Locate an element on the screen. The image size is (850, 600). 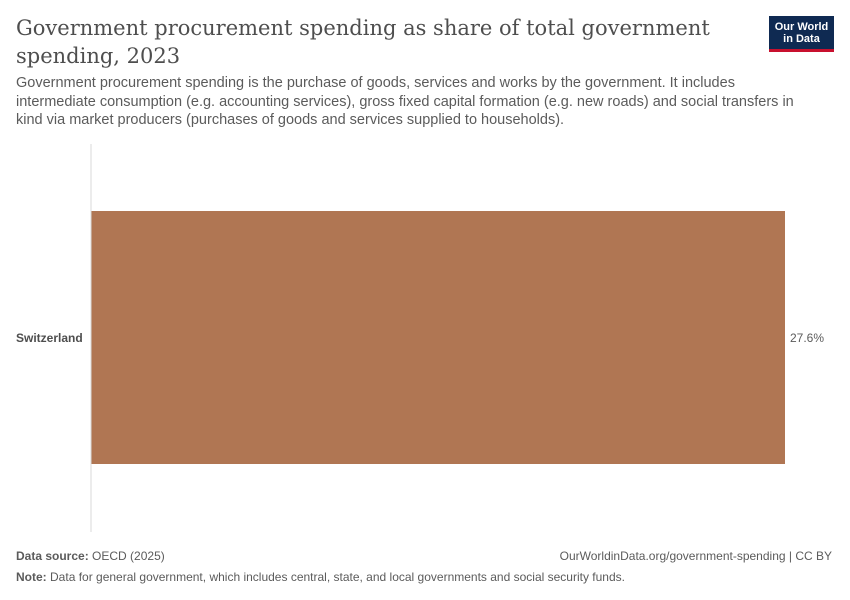
logo-line-2: in Data is located at coordinates (801, 39).